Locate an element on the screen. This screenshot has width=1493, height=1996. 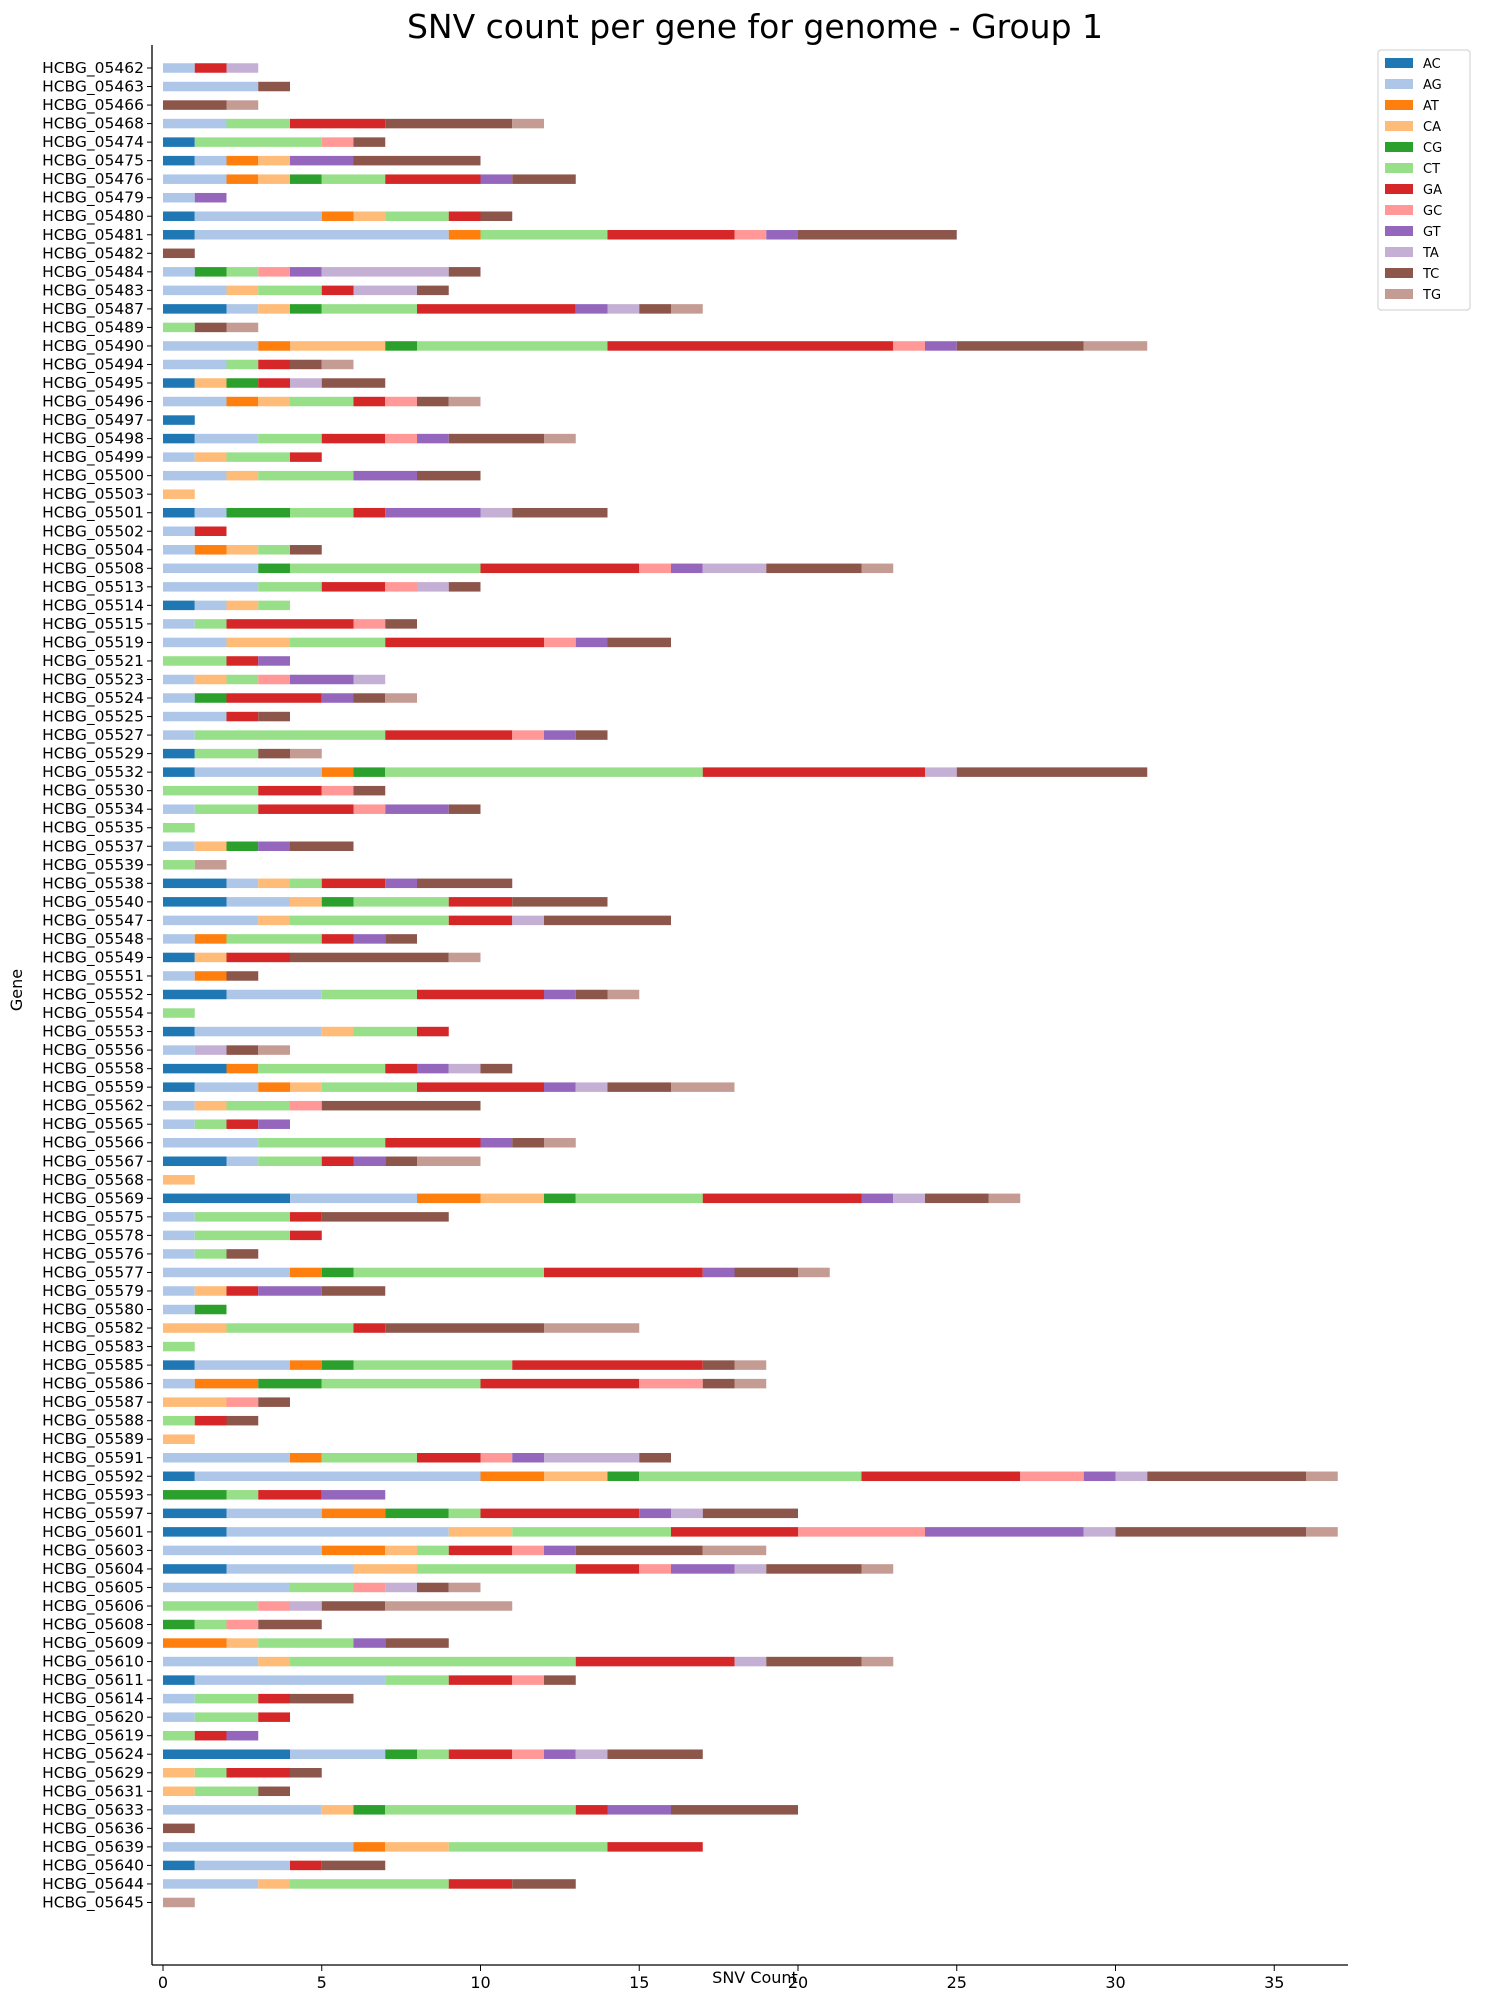
bar-segment-HCBG_05591-AG is located at coordinates (226, 1458).